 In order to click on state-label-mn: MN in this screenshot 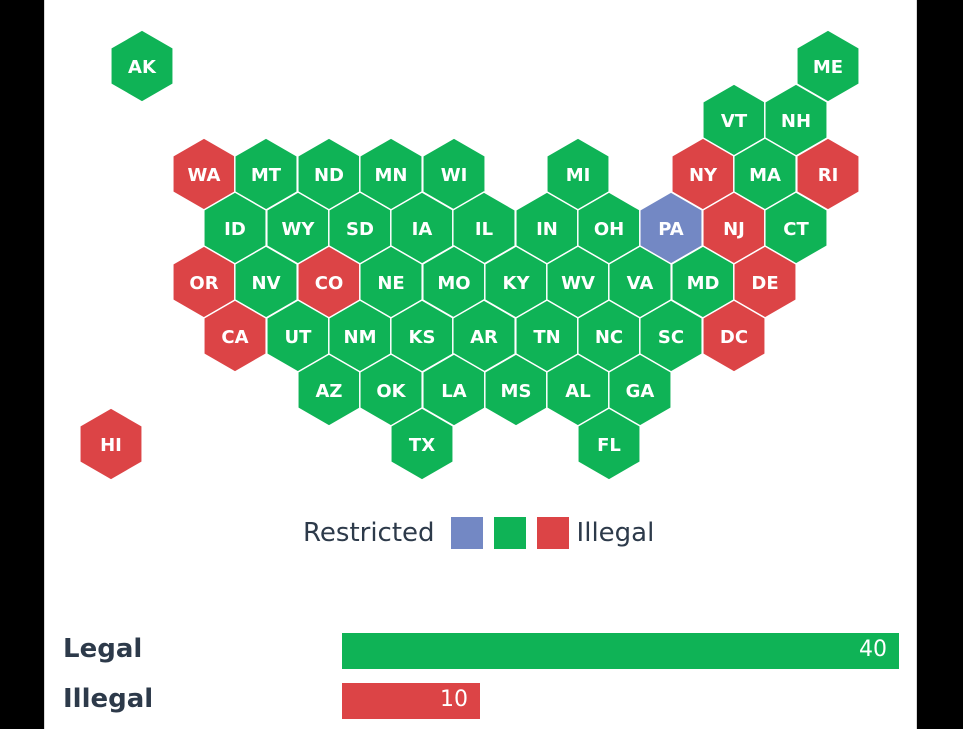, I will do `click(391, 175)`.